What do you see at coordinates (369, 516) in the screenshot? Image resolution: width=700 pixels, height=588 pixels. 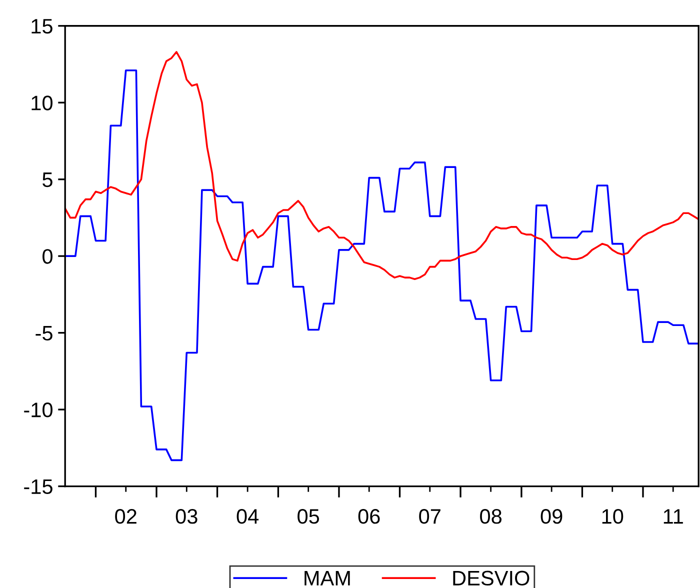 I see `x-tick-label: 06` at bounding box center [369, 516].